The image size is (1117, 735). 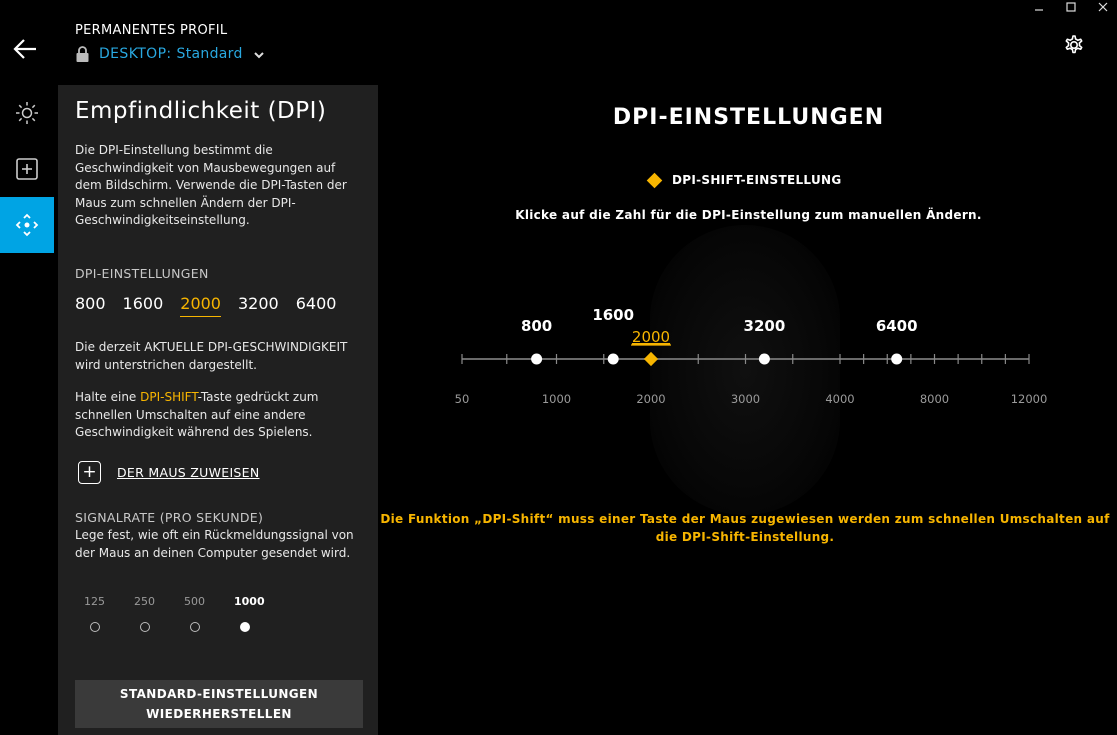 What do you see at coordinates (135, 54) in the screenshot?
I see `device-label: DESKTOP:` at bounding box center [135, 54].